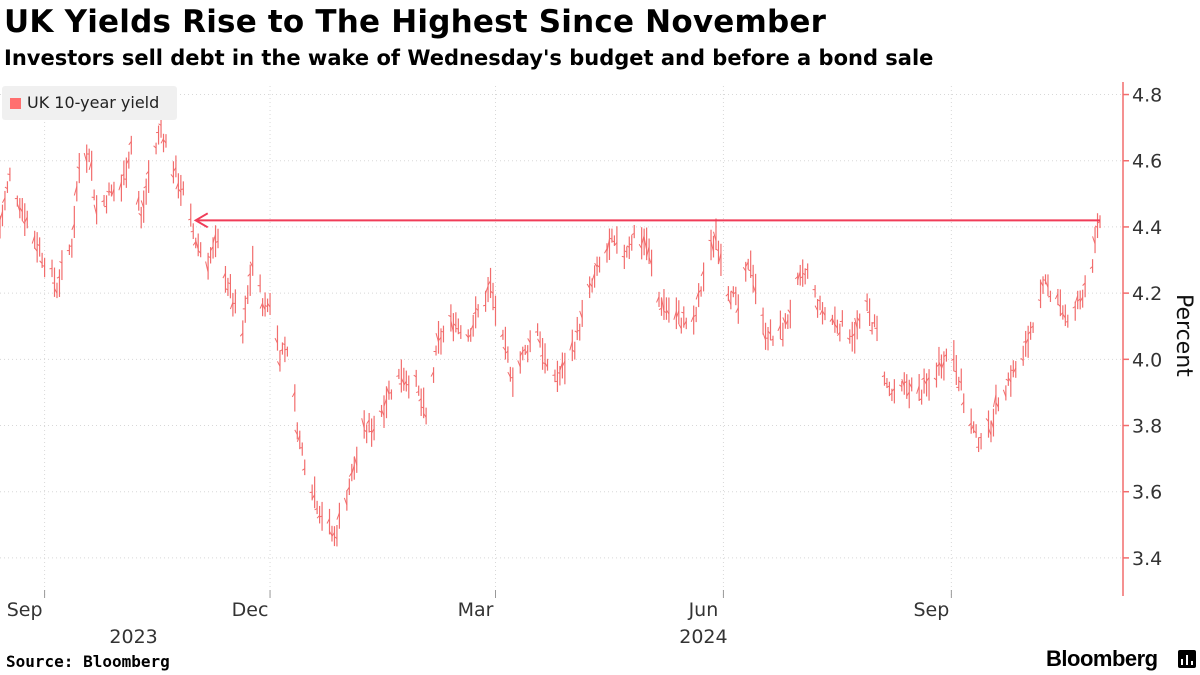 Image resolution: width=1200 pixels, height=675 pixels. What do you see at coordinates (201, 220) in the screenshot?
I see `annotation-arrow-head` at bounding box center [201, 220].